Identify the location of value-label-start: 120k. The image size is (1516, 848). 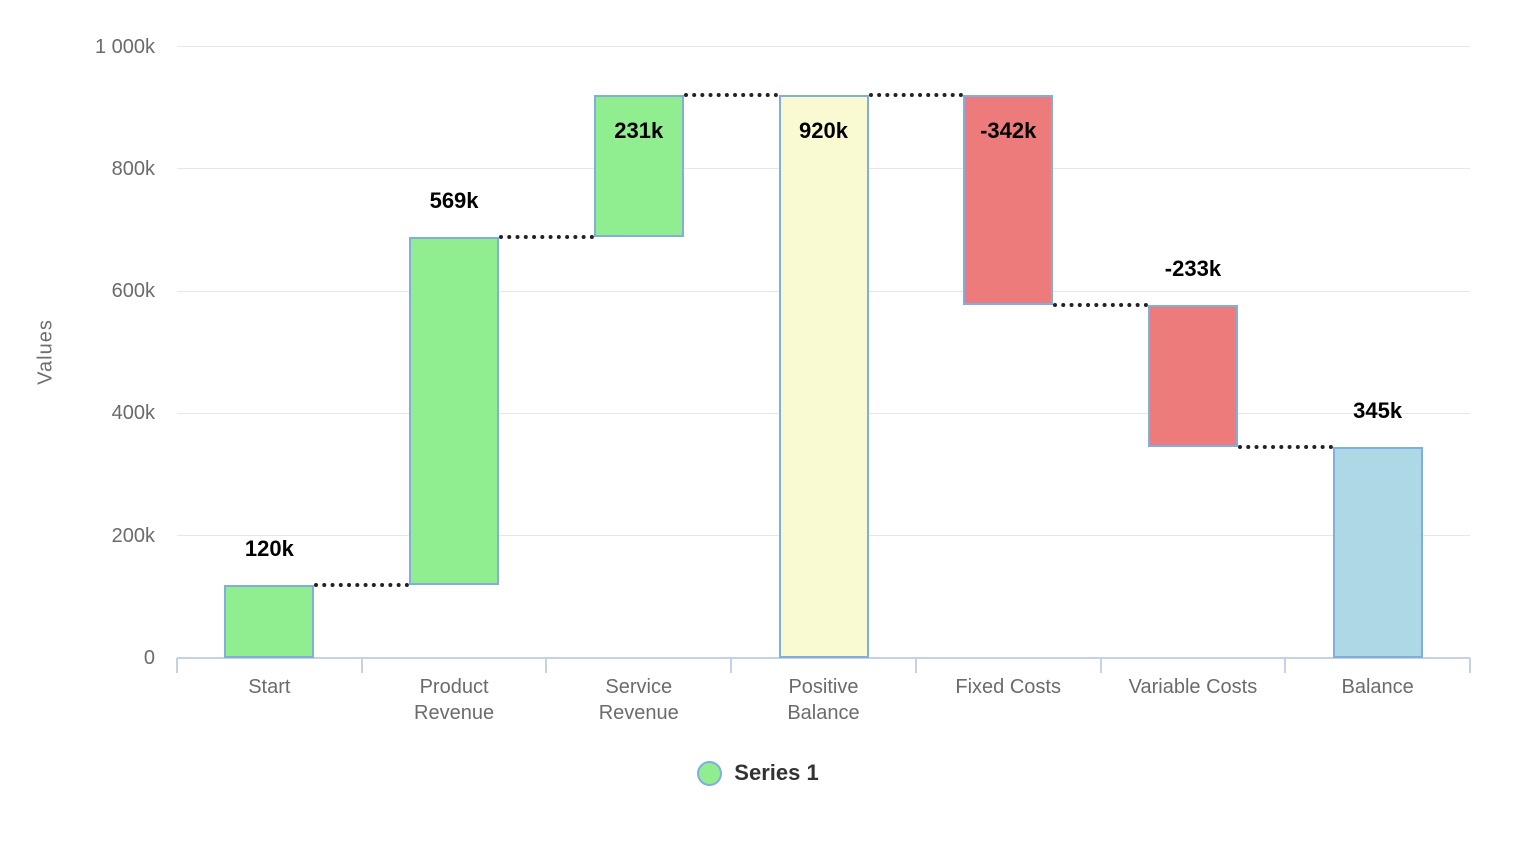
(269, 548).